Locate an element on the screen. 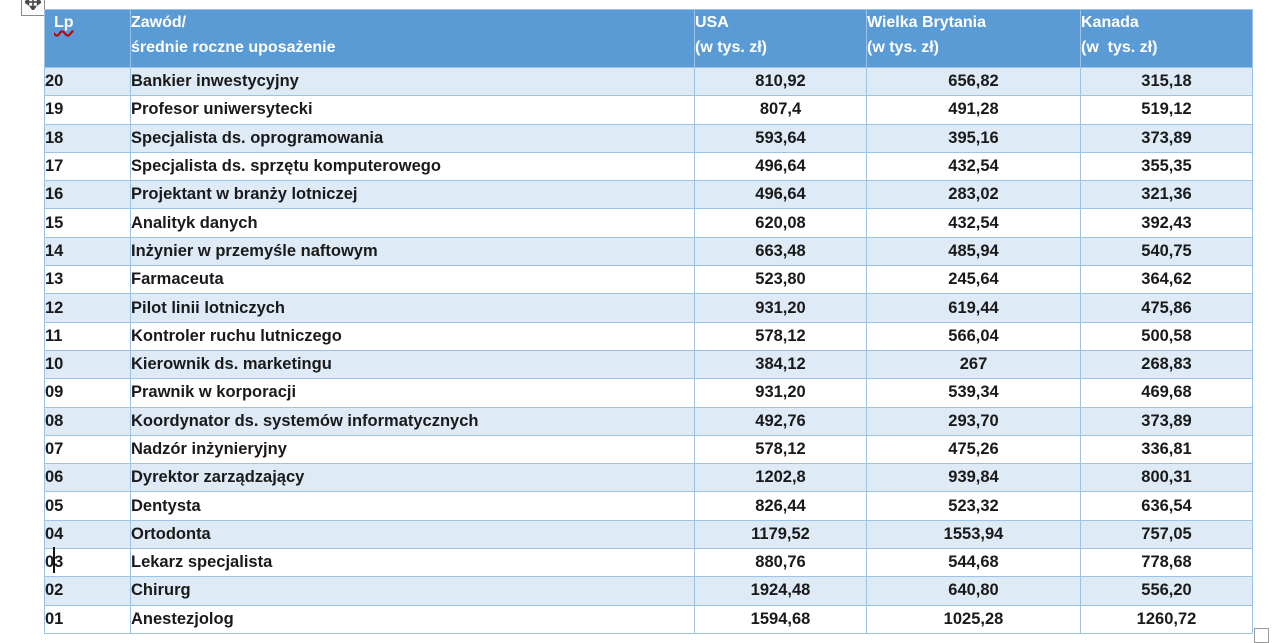 This screenshot has height=643, width=1280. cell-zawod: Farmaceuta is located at coordinates (412, 280).